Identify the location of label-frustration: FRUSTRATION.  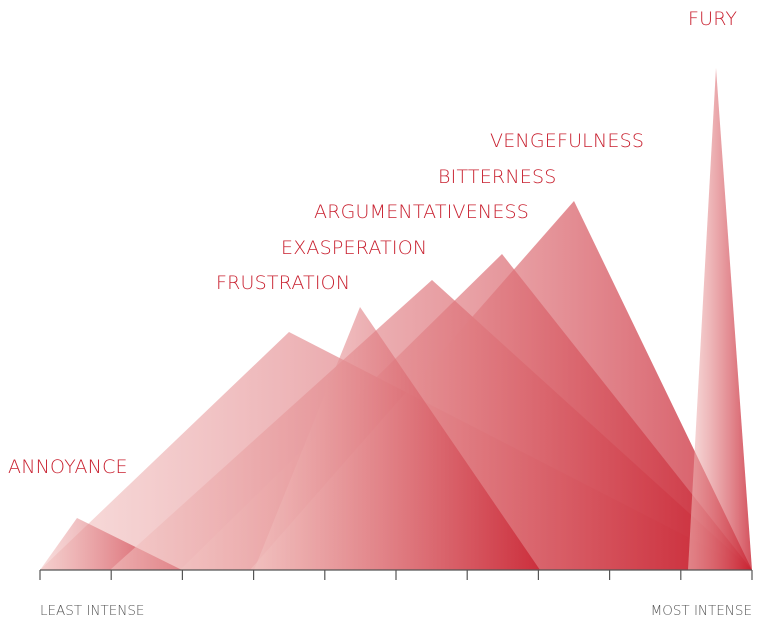
(283, 283).